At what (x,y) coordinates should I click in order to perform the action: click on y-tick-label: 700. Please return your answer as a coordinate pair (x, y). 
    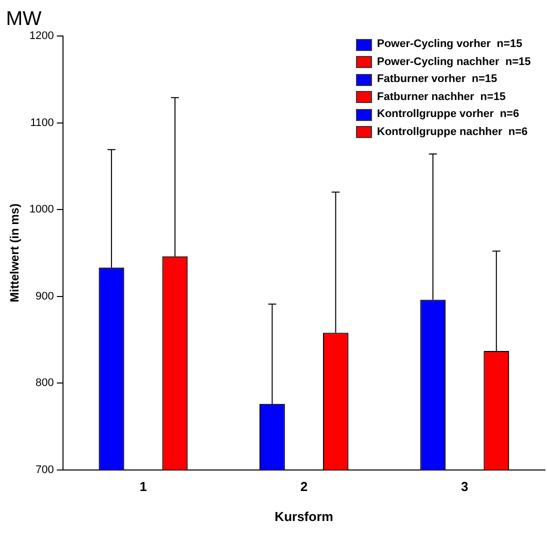
    Looking at the image, I should click on (45, 470).